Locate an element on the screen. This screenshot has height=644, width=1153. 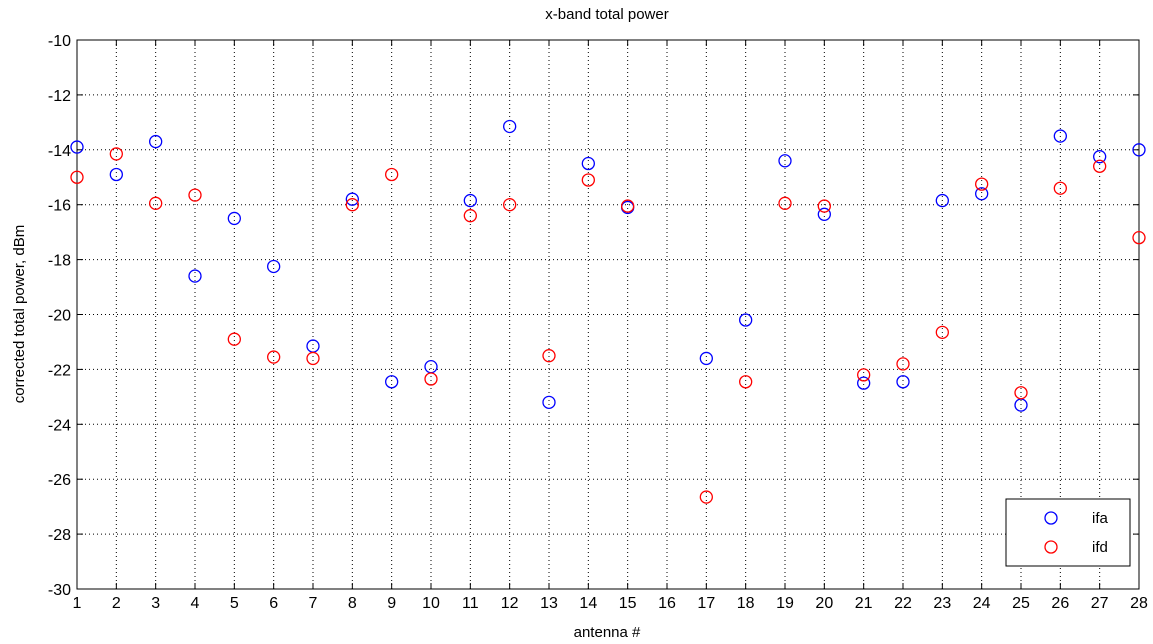
x-tick-label: 12 is located at coordinates (510, 603).